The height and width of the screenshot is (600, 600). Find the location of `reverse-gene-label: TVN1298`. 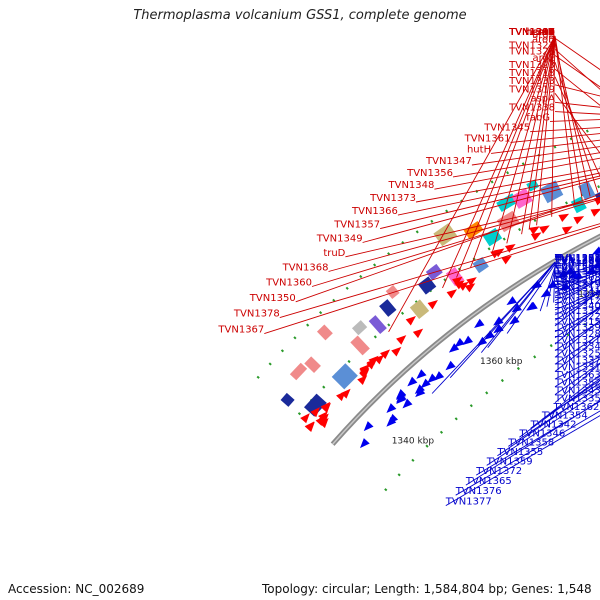

reverse-gene-label: TVN1298 is located at coordinates (577, 267).